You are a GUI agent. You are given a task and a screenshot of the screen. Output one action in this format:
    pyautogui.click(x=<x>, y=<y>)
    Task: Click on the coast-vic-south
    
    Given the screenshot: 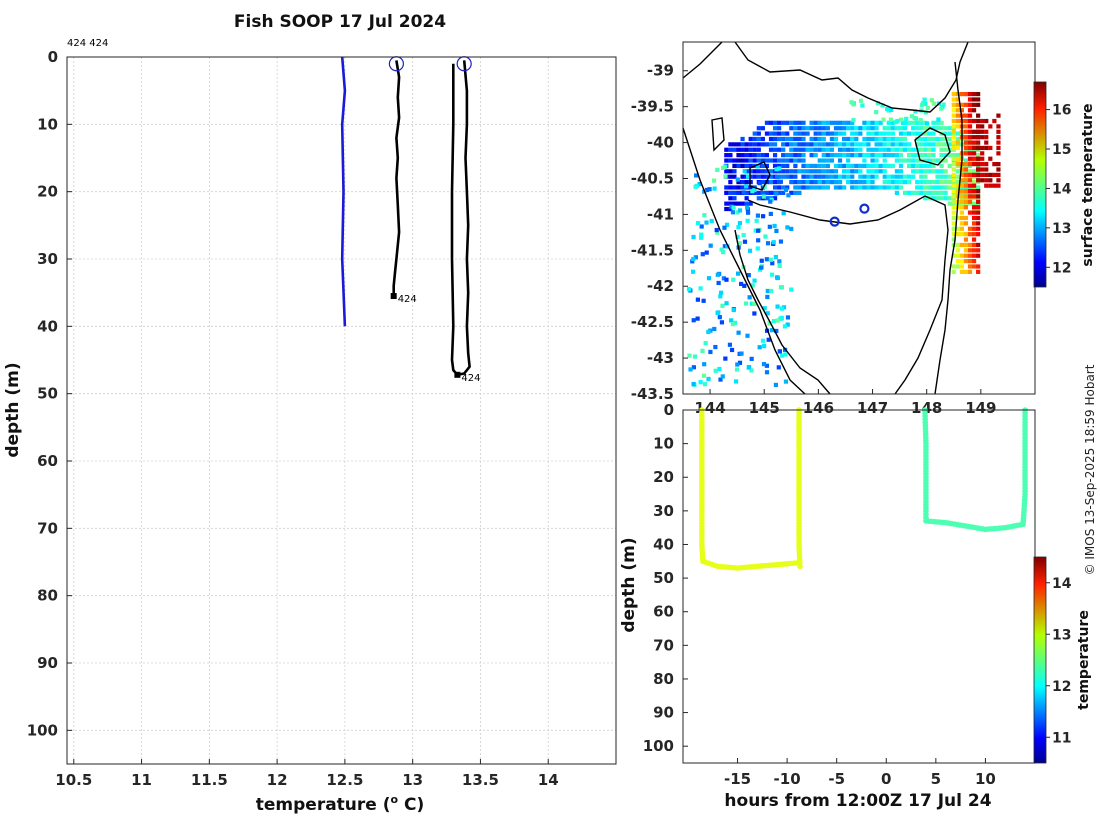 What is the action you would take?
    pyautogui.click(x=851, y=77)
    